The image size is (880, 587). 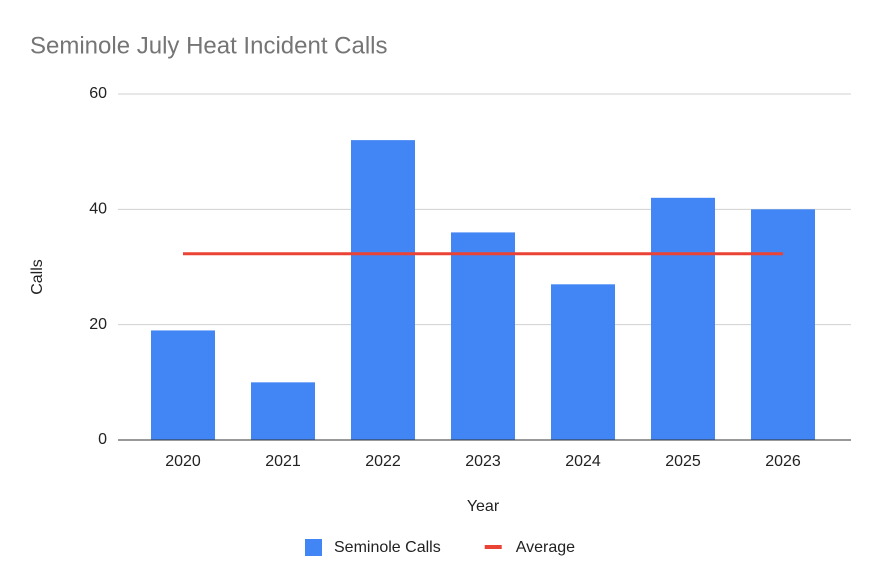 I want to click on y-axis-label: Calls, so click(x=37, y=277).